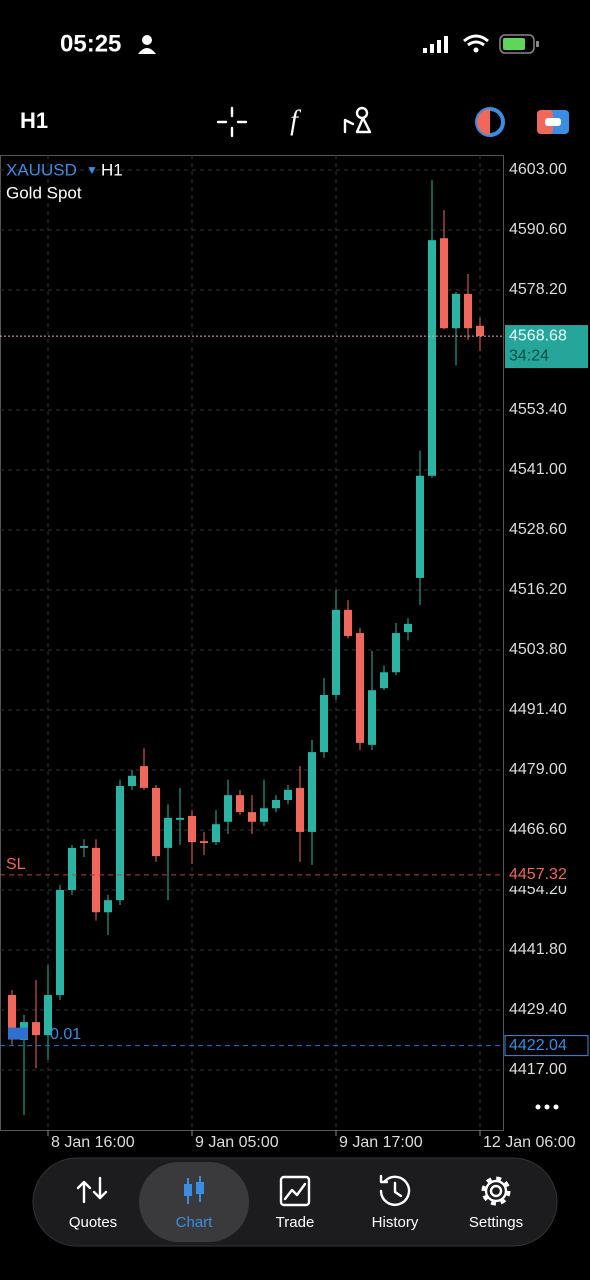 Image resolution: width=590 pixels, height=1280 pixels. Describe the element at coordinates (41, 169) in the screenshot. I see `symbol: XAUUSD` at that location.